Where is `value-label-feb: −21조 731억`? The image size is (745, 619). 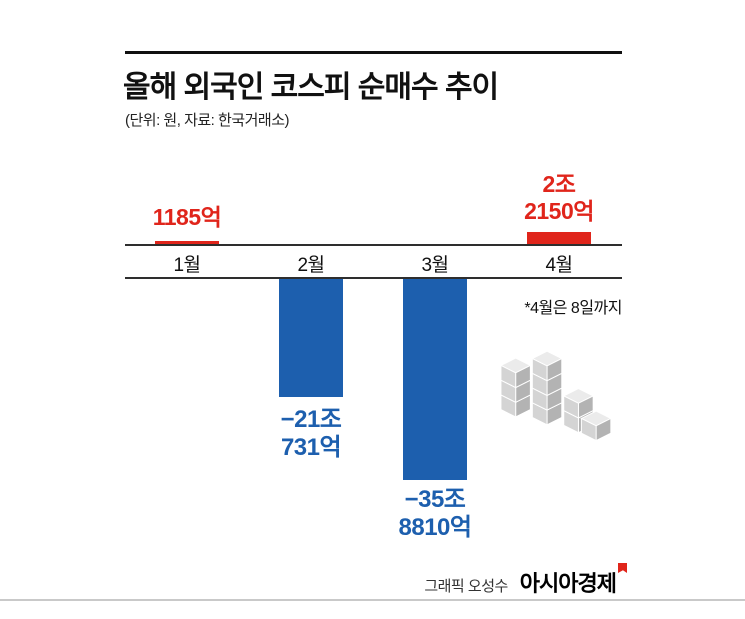
value-label-feb: −21조 731억 is located at coordinates (311, 434).